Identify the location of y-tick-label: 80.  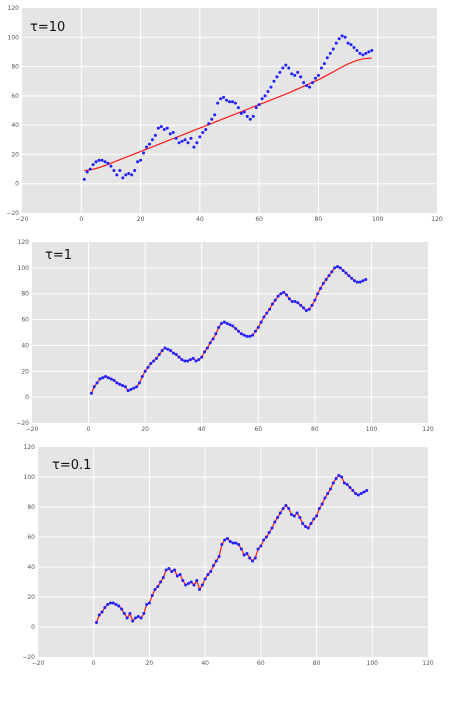
(25, 294).